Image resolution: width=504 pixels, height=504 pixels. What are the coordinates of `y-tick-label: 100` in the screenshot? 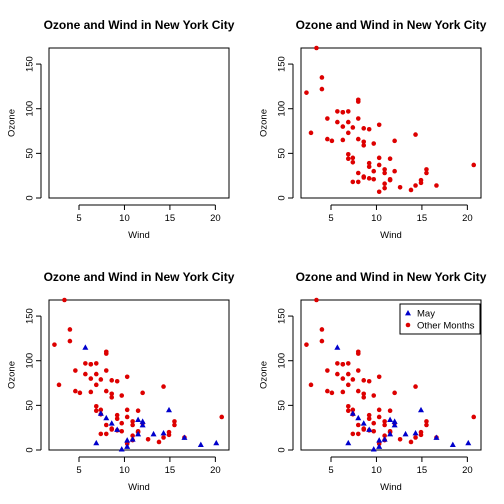 It's located at (282, 109).